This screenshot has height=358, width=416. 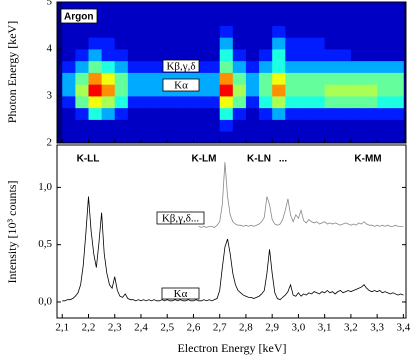 What do you see at coordinates (181, 294) in the screenshot?
I see `series-label: Kα` at bounding box center [181, 294].